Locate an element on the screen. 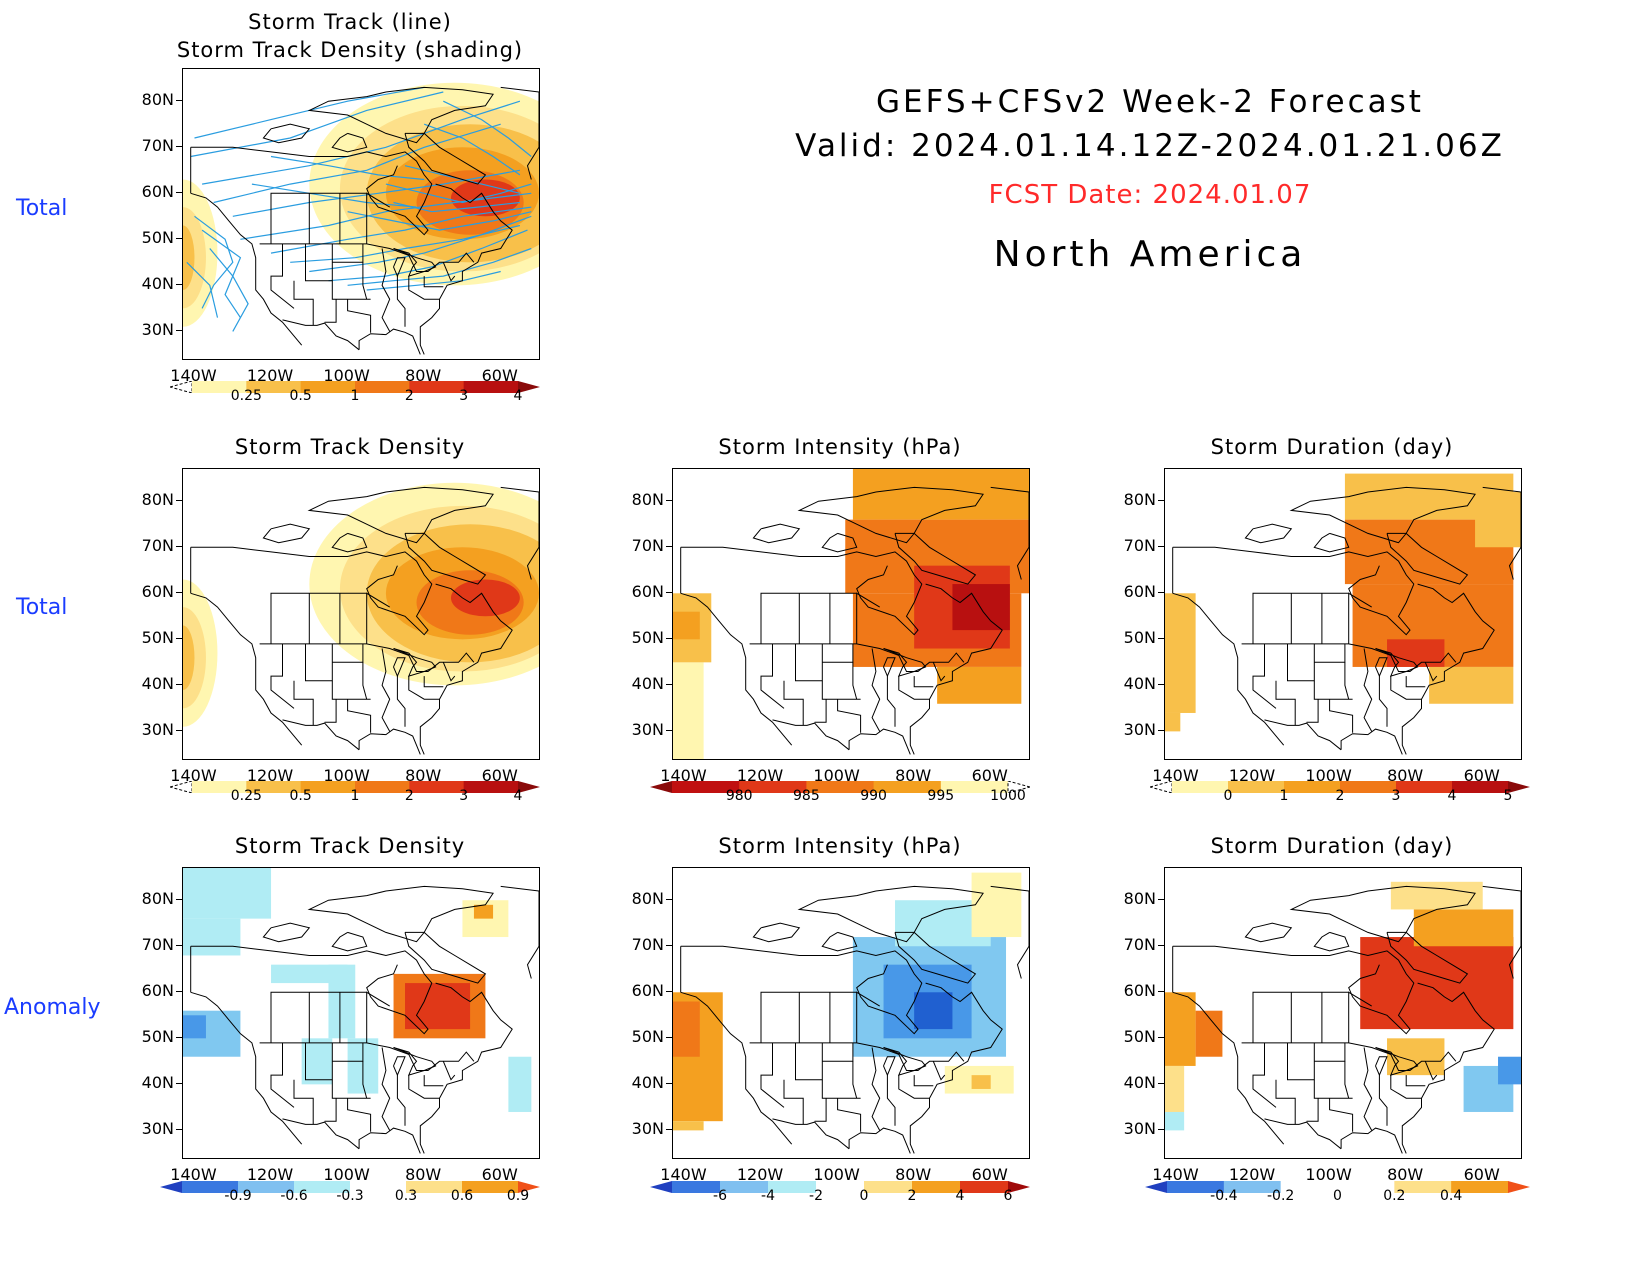  lon-tick-label: 140W is located at coordinates (683, 1174).